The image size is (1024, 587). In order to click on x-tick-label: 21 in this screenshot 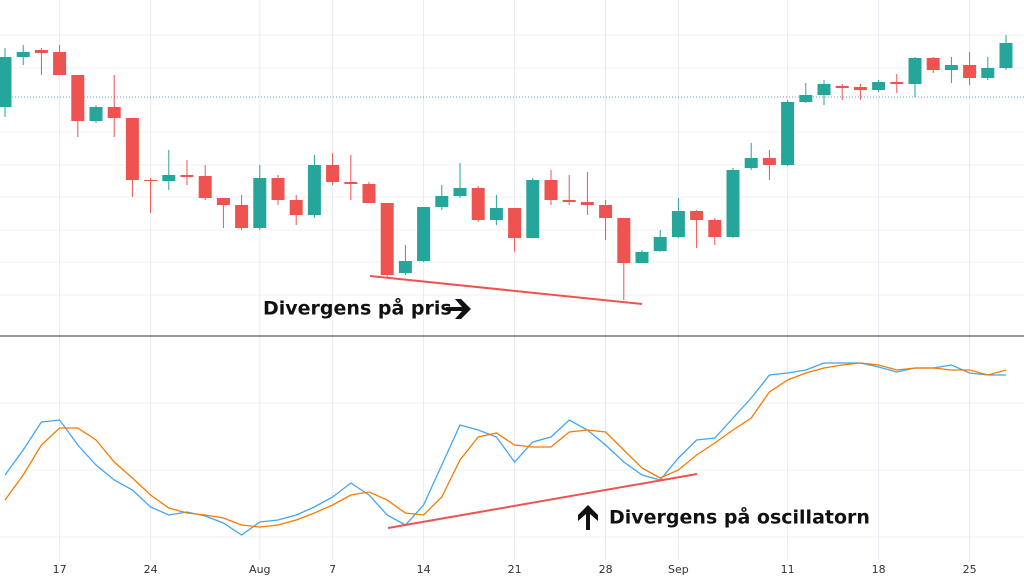, I will do `click(515, 569)`.